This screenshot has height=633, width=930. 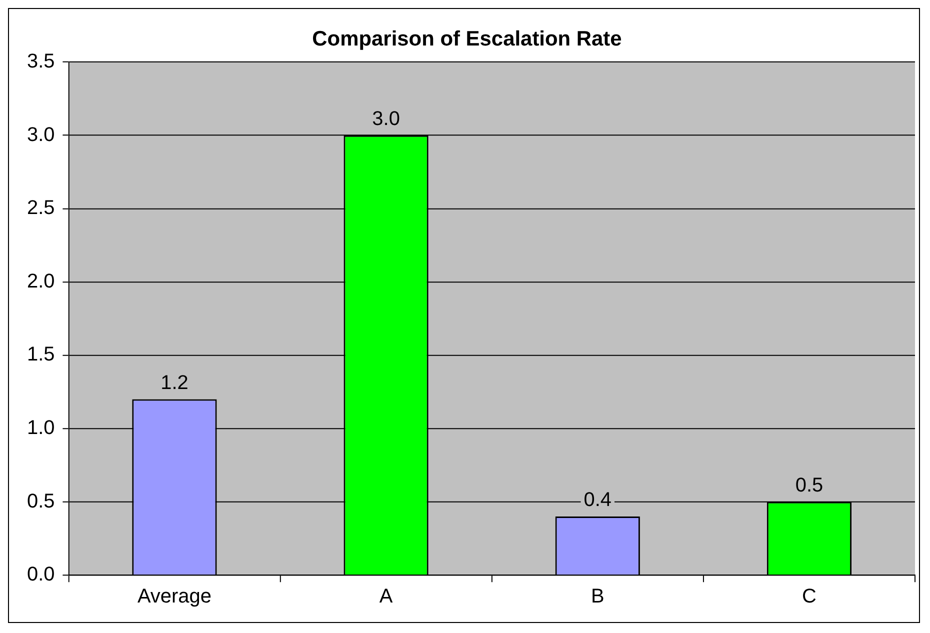 I want to click on y-tick-label: 2.0, so click(x=40, y=281).